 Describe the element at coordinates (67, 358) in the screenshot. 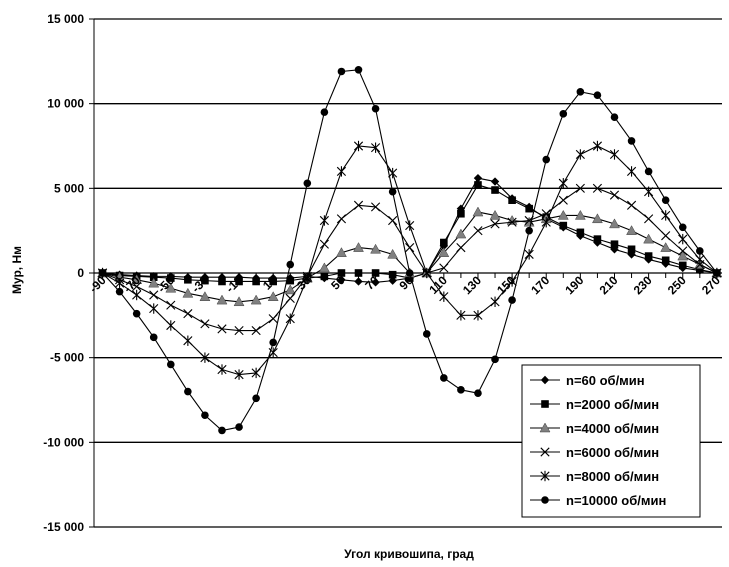

I see `y-tick-label: -5 000` at that location.